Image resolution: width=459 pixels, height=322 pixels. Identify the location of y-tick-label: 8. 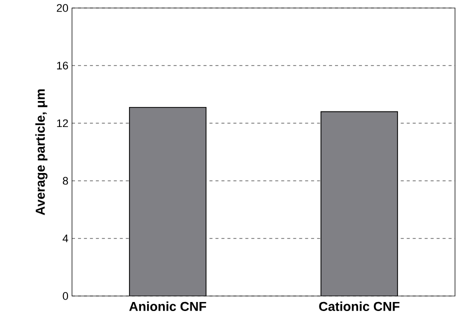
(65, 180).